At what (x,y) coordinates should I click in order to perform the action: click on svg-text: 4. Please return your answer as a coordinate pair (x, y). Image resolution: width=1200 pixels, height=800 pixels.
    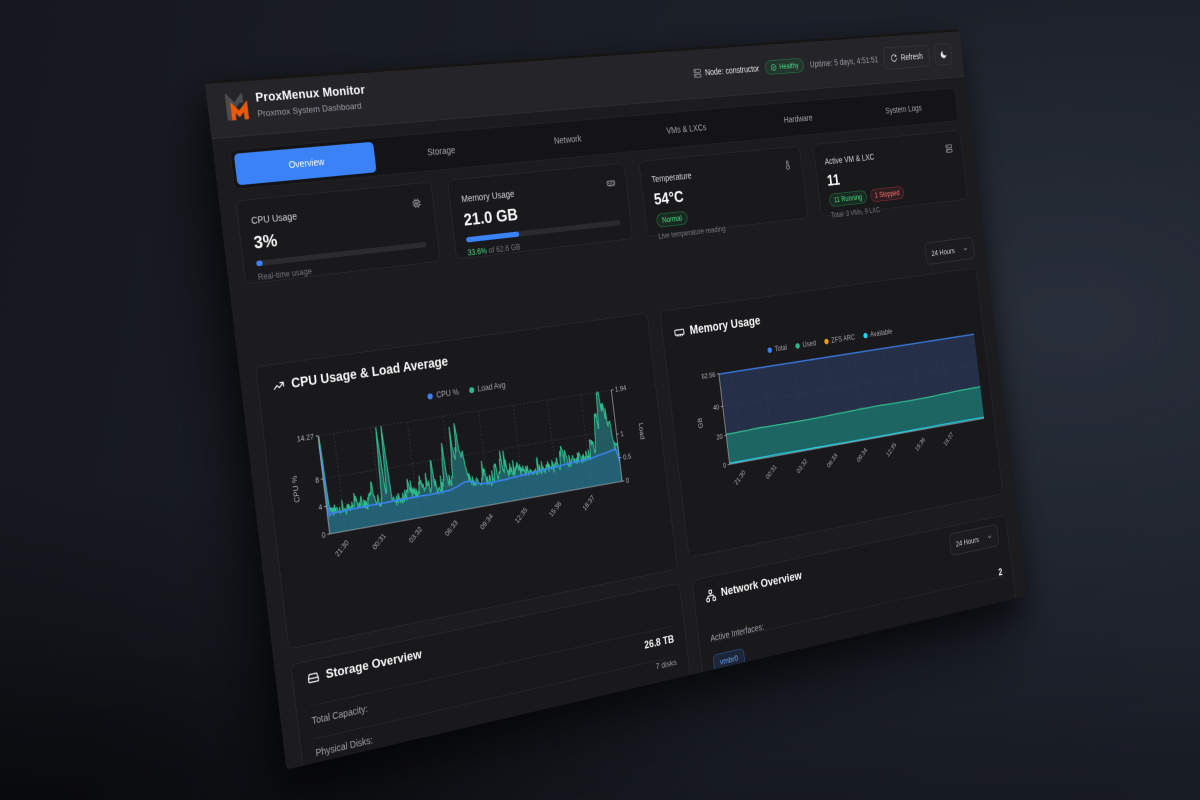
    Looking at the image, I should click on (320, 508).